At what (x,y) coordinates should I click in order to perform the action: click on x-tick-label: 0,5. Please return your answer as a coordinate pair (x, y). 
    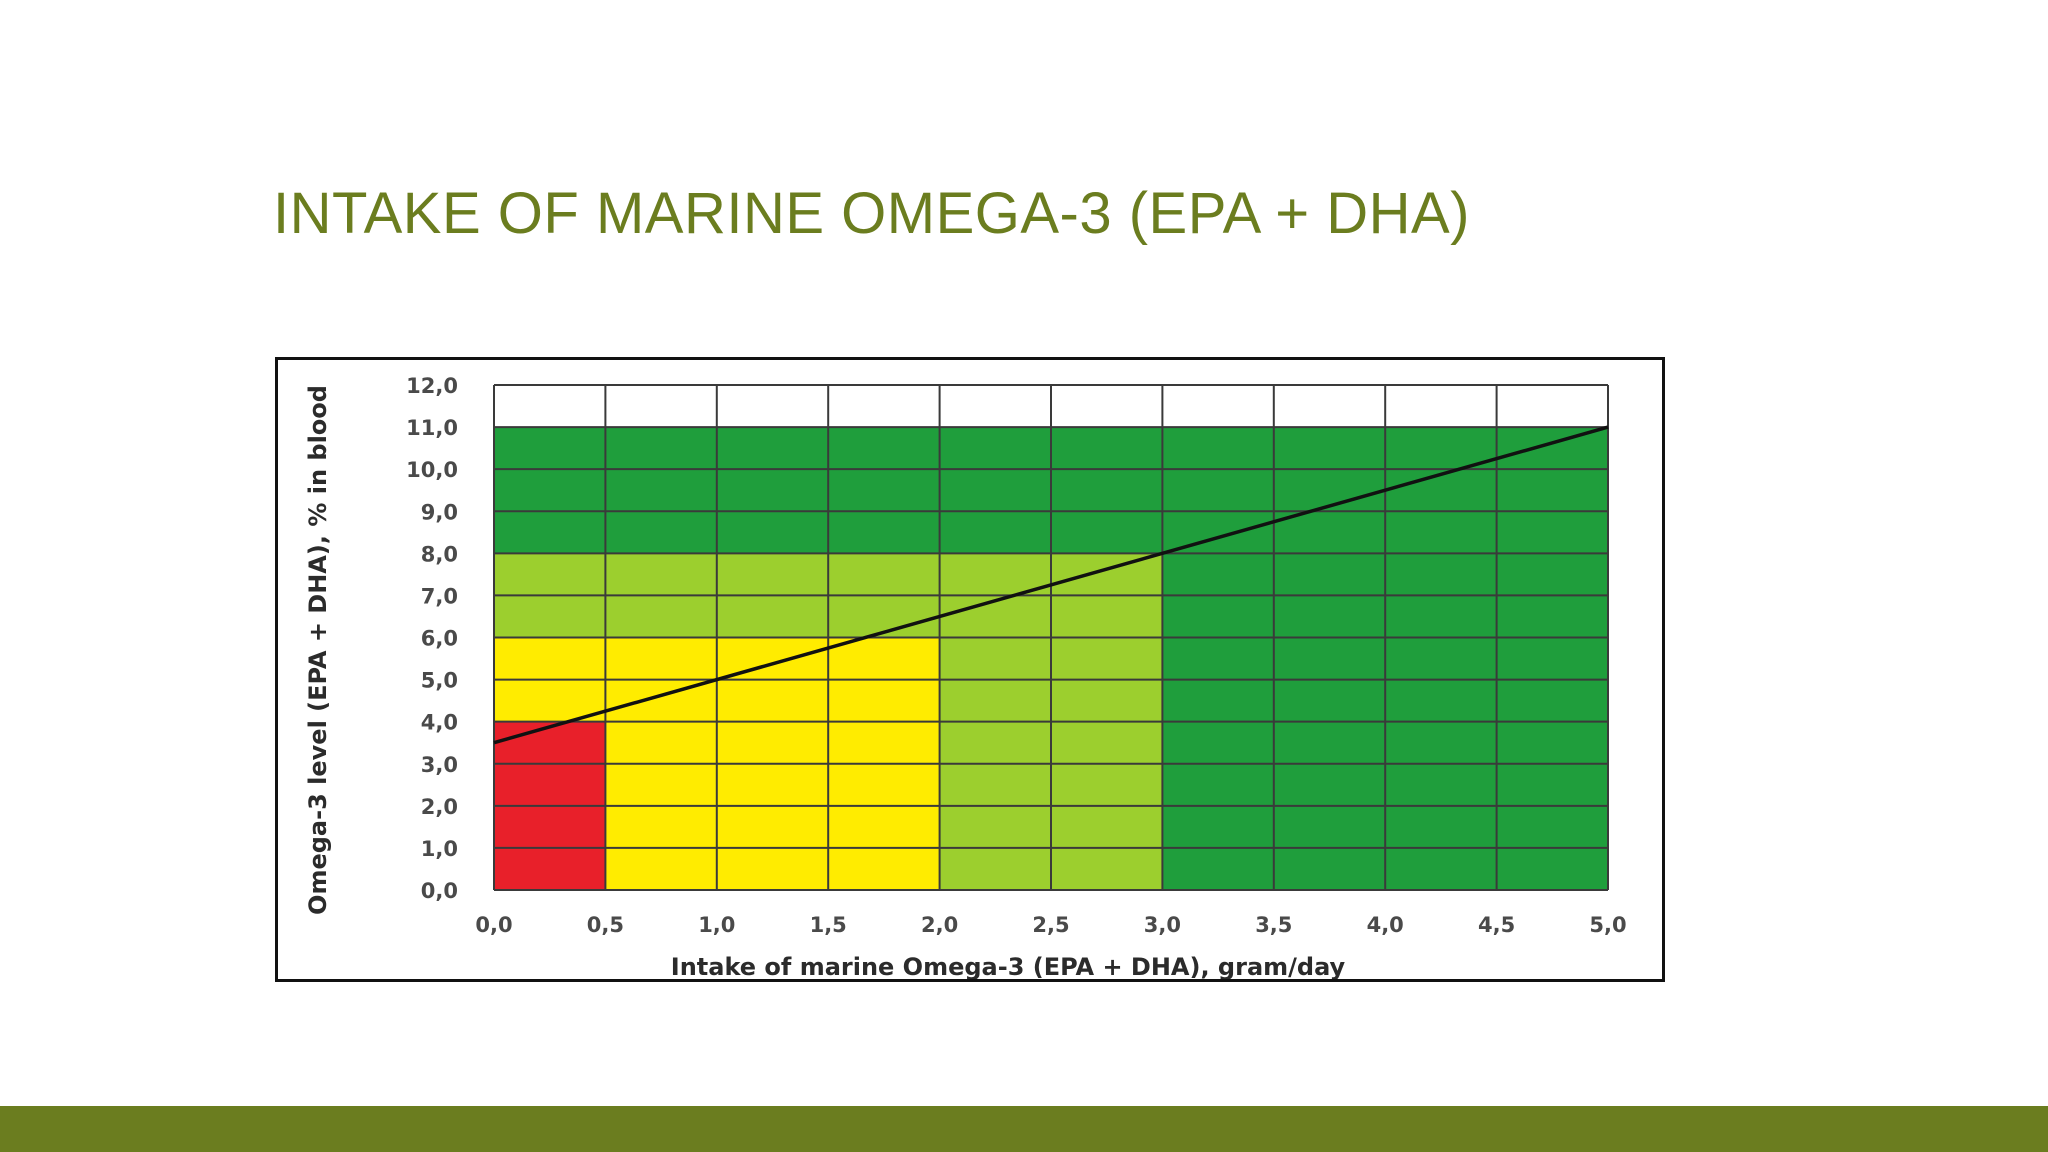
    Looking at the image, I should click on (605, 925).